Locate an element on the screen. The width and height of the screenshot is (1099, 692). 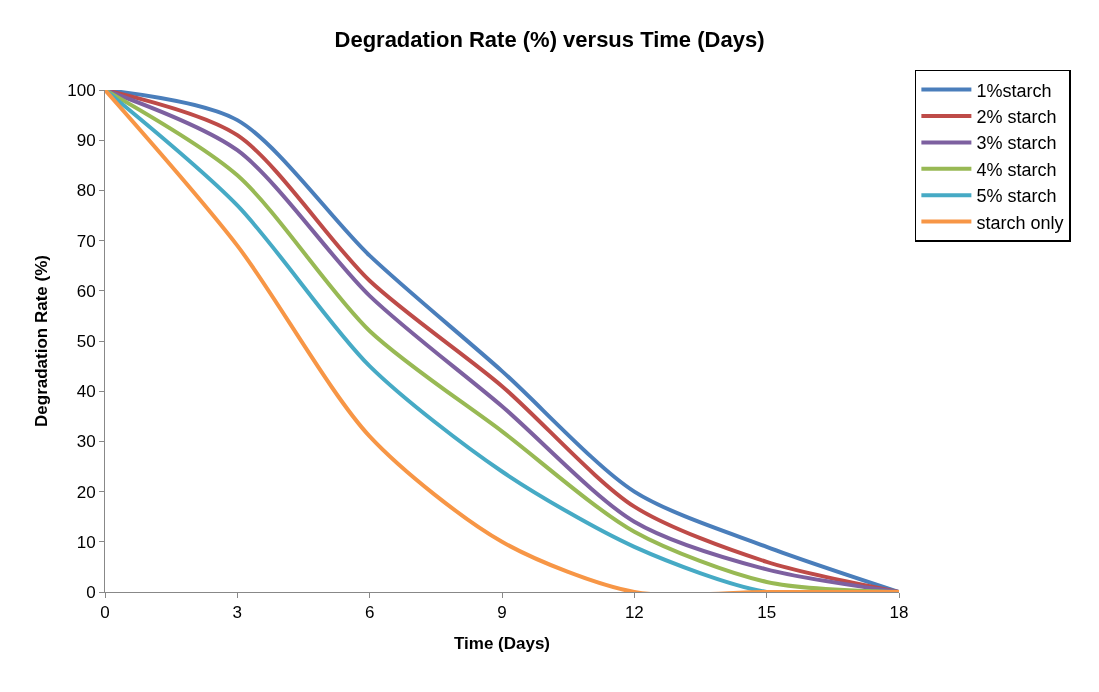
x-tick-label: 12 is located at coordinates (634, 613).